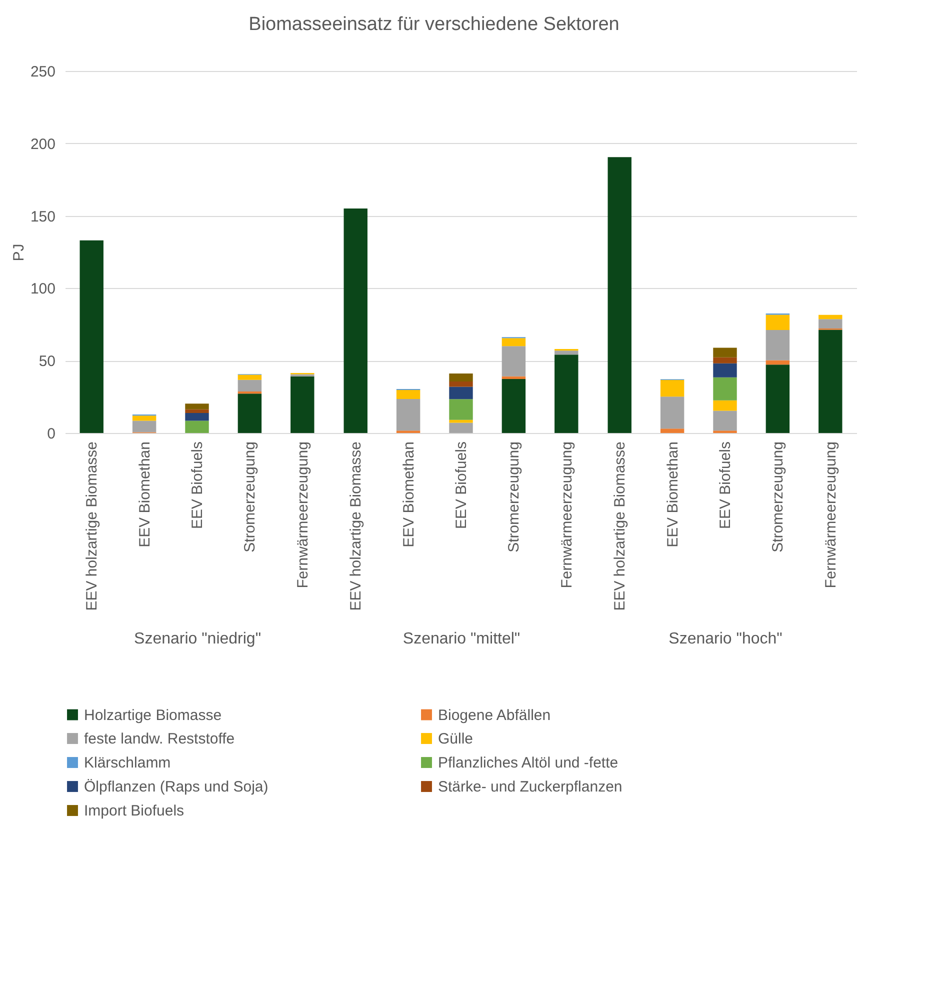 The width and height of the screenshot is (928, 983). What do you see at coordinates (159, 739) in the screenshot?
I see `legend-label: feste landw. Reststoffe` at bounding box center [159, 739].